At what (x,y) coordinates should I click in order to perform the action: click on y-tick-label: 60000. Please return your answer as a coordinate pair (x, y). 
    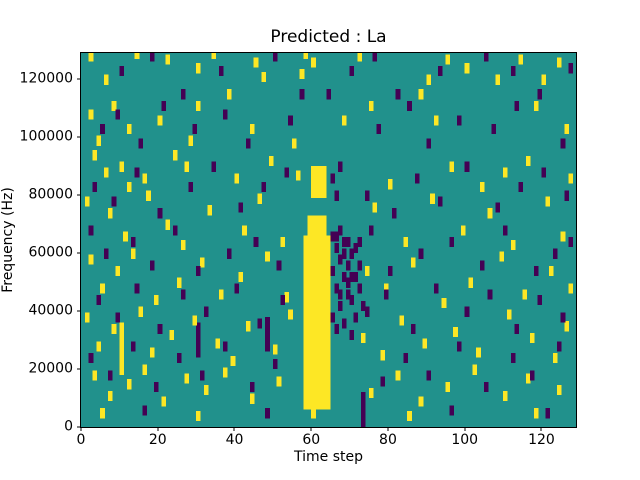
    Looking at the image, I should click on (50, 252).